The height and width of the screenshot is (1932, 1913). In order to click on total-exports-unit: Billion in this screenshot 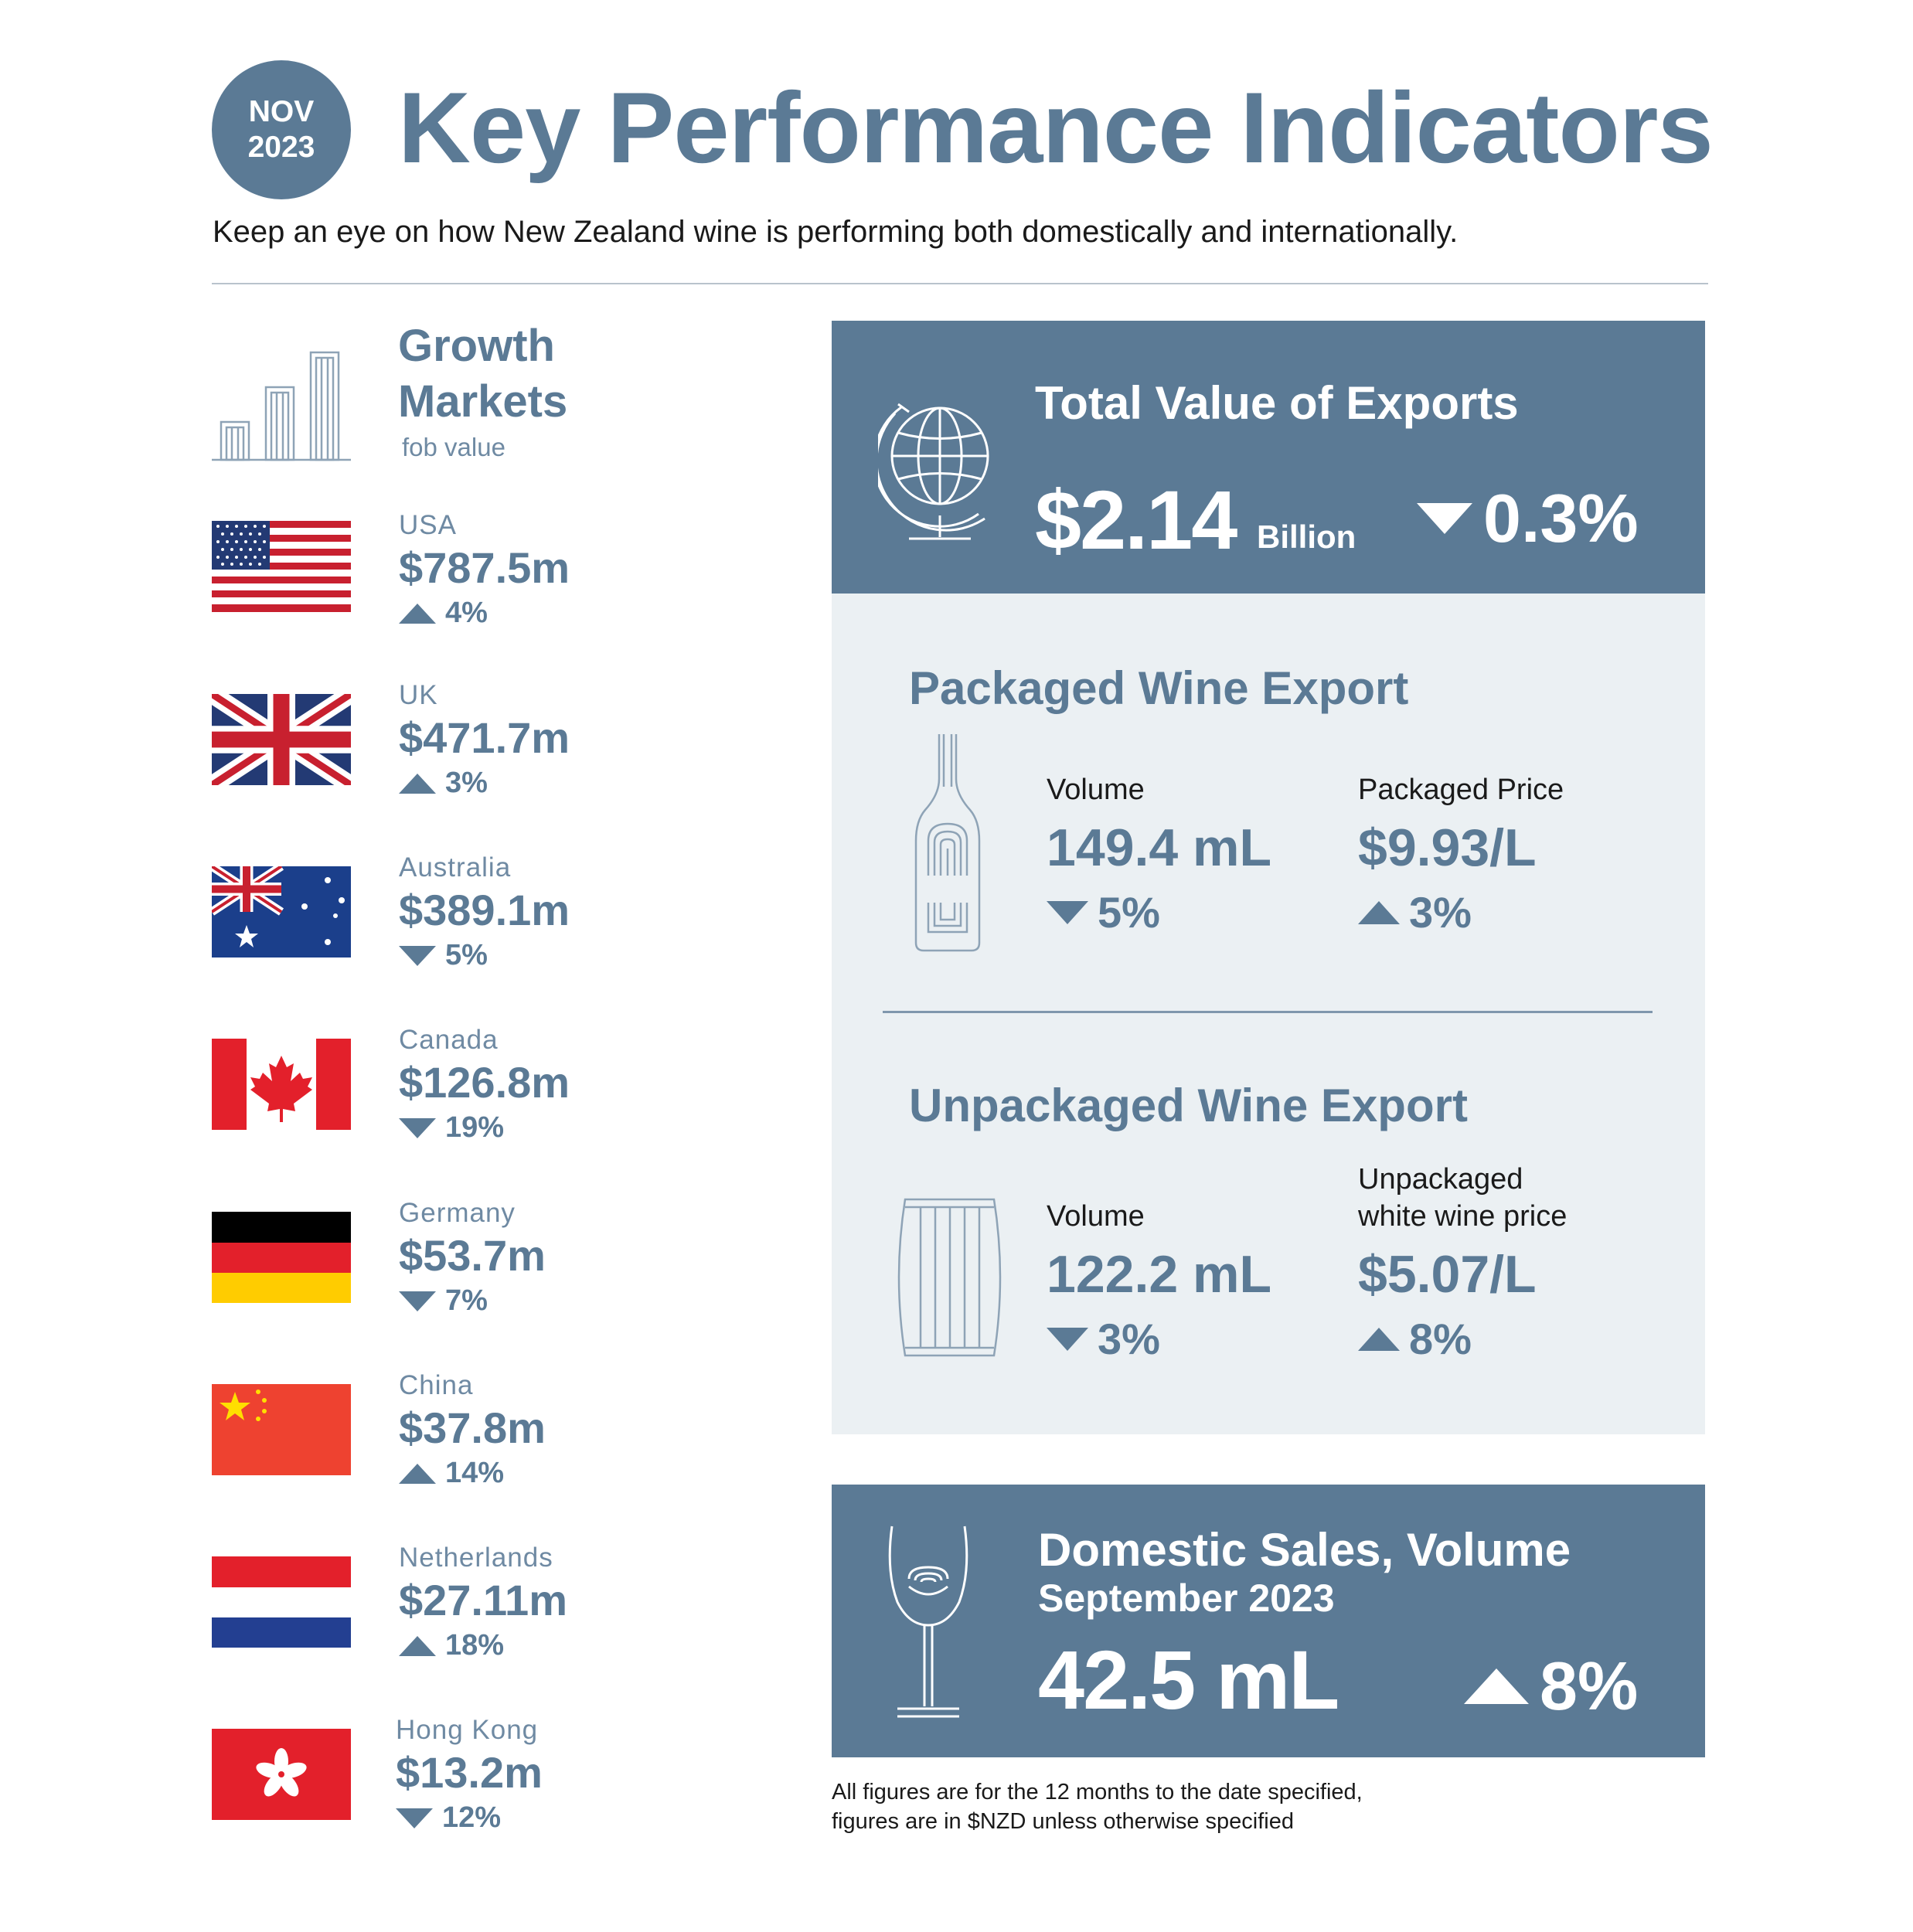, I will do `click(1306, 537)`.